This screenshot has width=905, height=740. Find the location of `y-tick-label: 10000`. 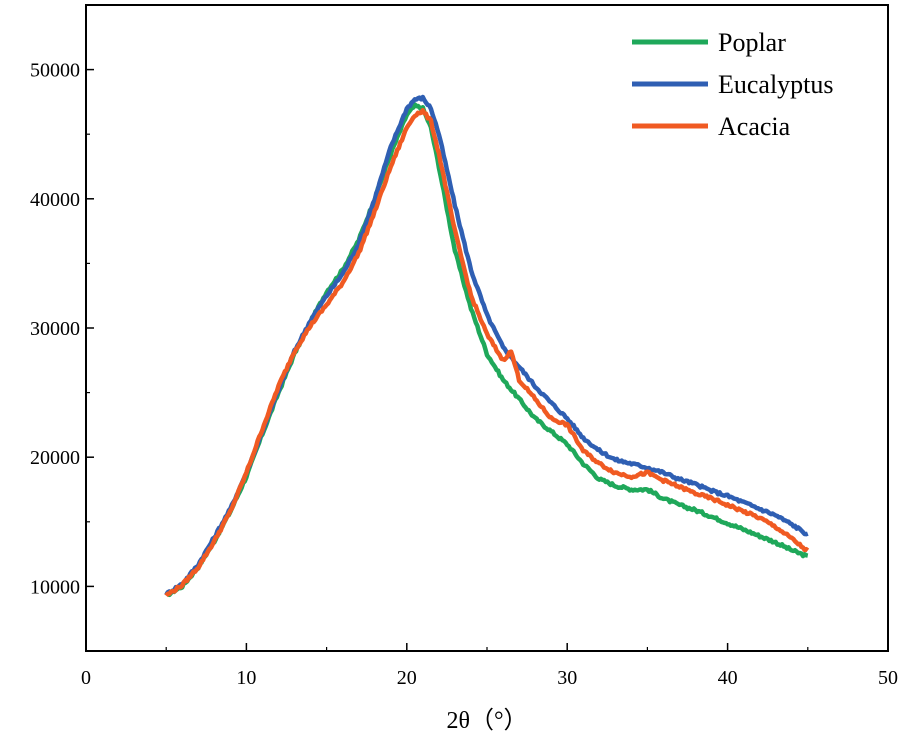

y-tick-label: 10000 is located at coordinates (55, 587).